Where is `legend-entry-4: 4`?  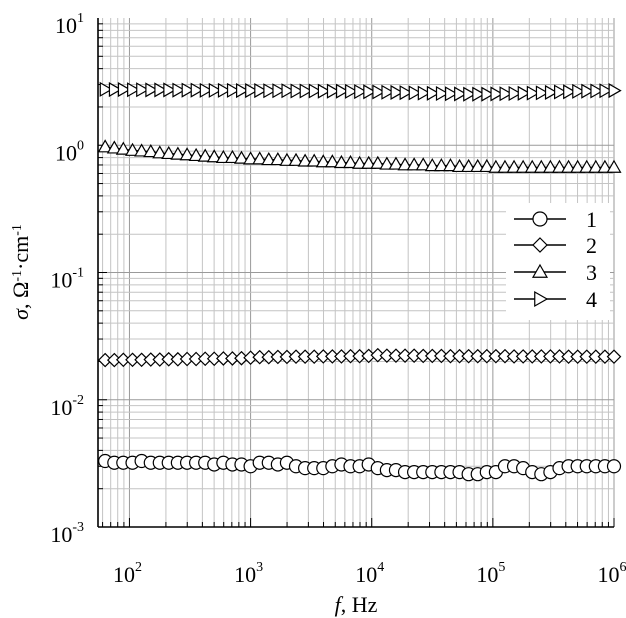 legend-entry-4: 4 is located at coordinates (555, 299).